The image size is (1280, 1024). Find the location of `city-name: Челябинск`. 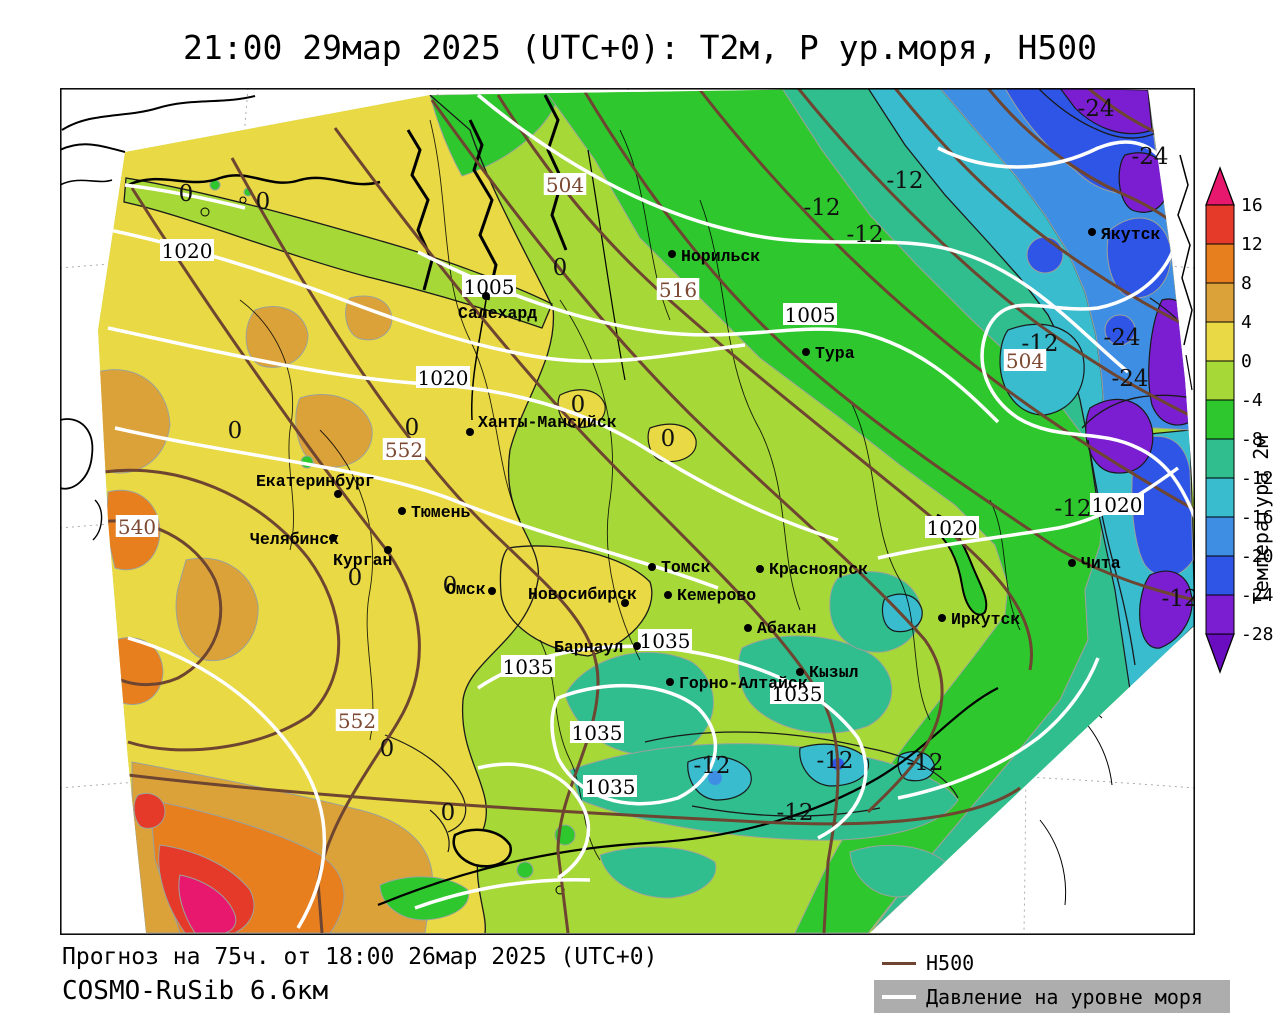

city-name: Челябинск is located at coordinates (294, 539).